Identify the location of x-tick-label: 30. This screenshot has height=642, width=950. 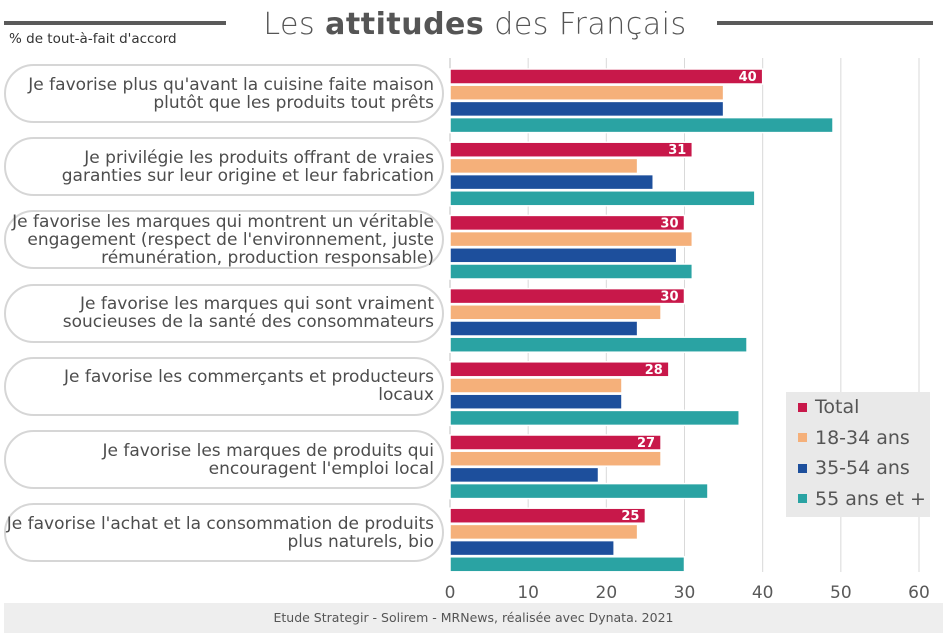
(685, 593).